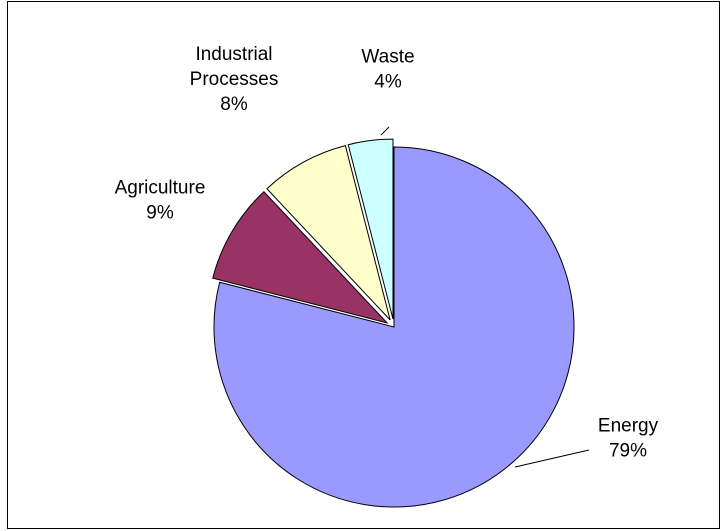 Image resolution: width=723 pixels, height=531 pixels. Describe the element at coordinates (370, 229) in the screenshot. I see `pie-slice-waste` at that location.